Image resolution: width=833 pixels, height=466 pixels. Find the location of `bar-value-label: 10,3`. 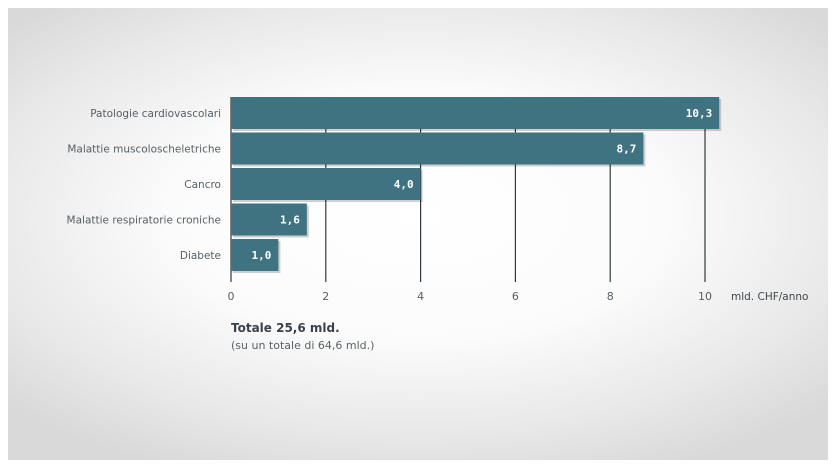

bar-value-label: 10,3 is located at coordinates (699, 113).